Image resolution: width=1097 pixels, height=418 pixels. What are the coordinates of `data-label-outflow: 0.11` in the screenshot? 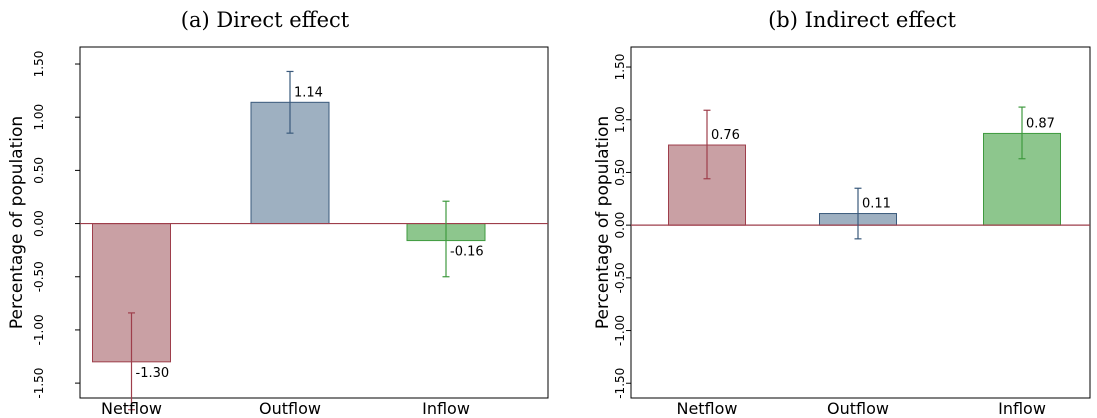 It's located at (876, 204).